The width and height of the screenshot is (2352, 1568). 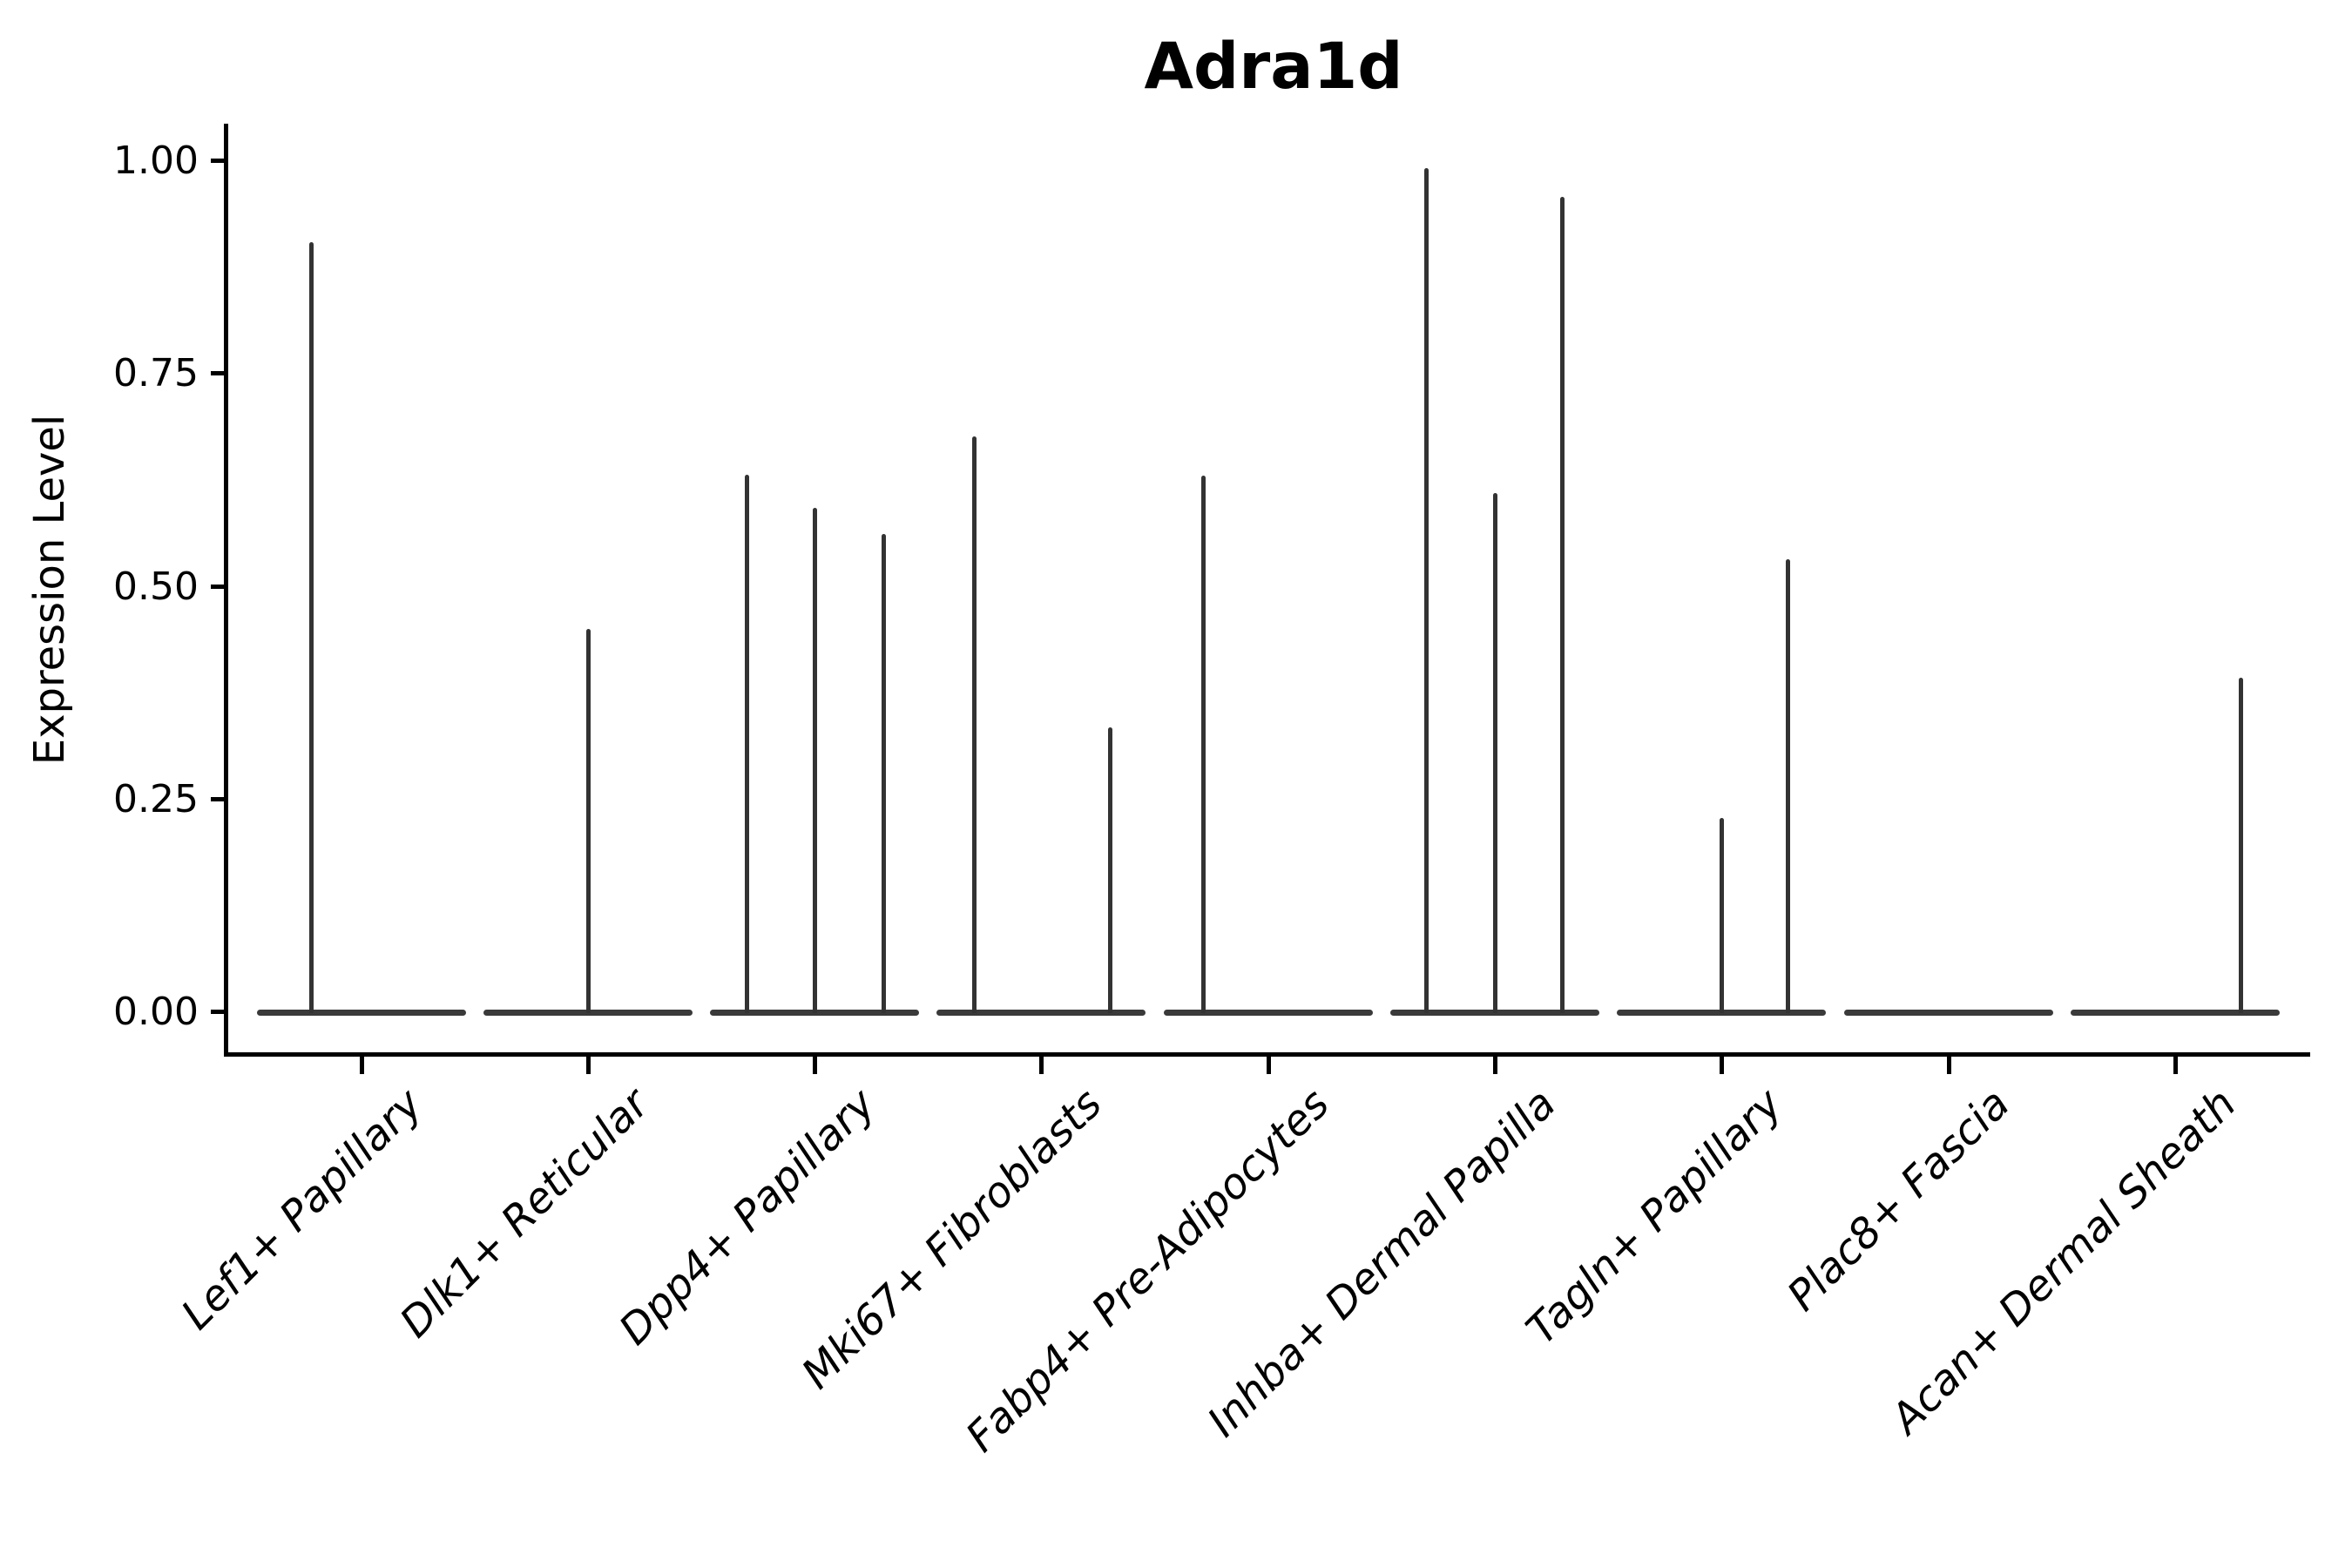 I want to click on x-tick-label: Tagln+ Papillary, so click(x=1654, y=1217).